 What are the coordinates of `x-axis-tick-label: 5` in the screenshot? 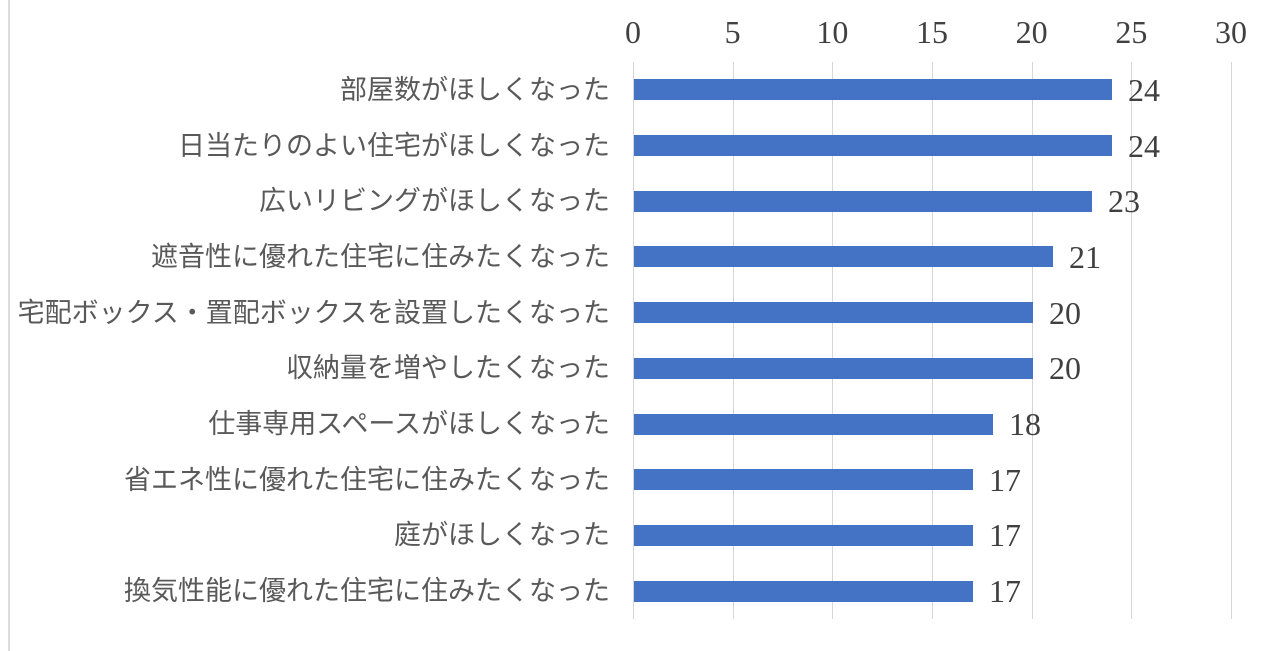 It's located at (732, 32).